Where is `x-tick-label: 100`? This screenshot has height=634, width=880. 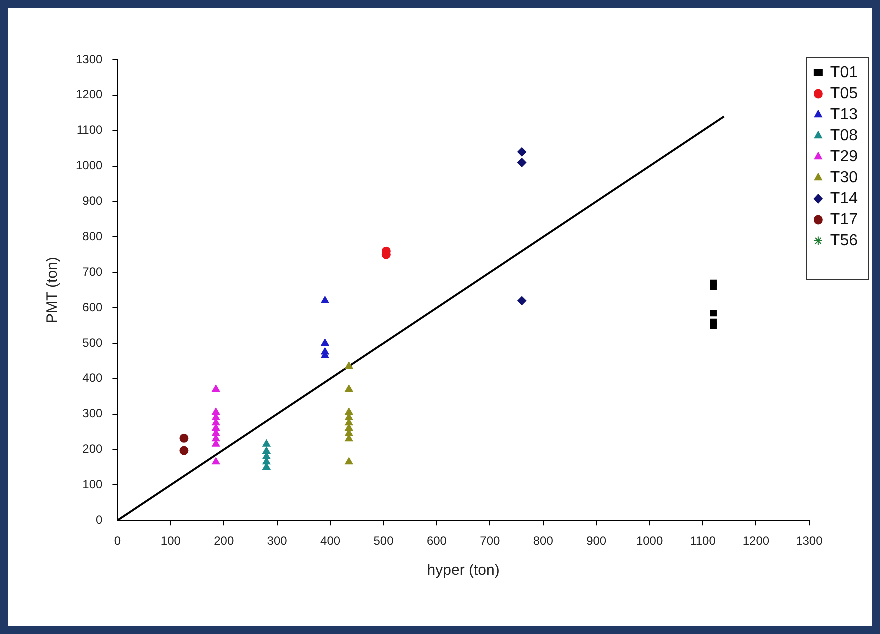
x-tick-label: 100 is located at coordinates (171, 541).